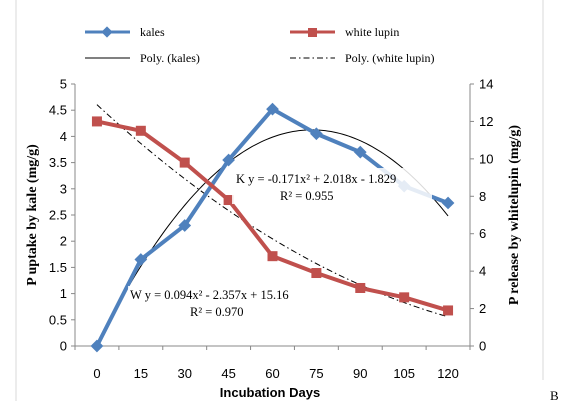 Image resolution: width=565 pixels, height=401 pixels. I want to click on tick-left-label: 5, so click(63, 84).